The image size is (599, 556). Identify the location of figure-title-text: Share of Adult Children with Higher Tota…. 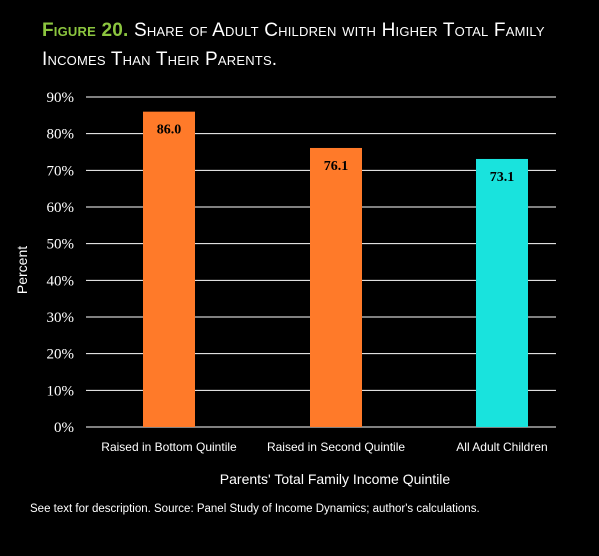
(293, 45).